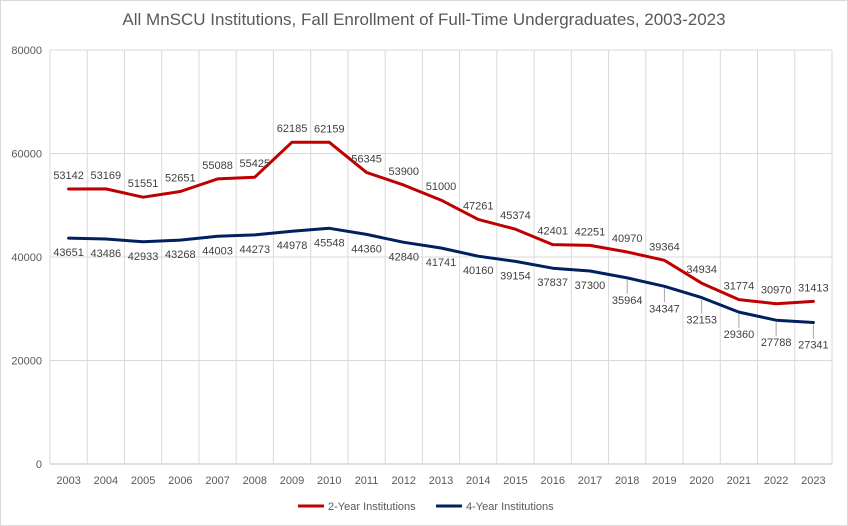 The height and width of the screenshot is (526, 848). I want to click on data-label-2year: 40970, so click(627, 239).